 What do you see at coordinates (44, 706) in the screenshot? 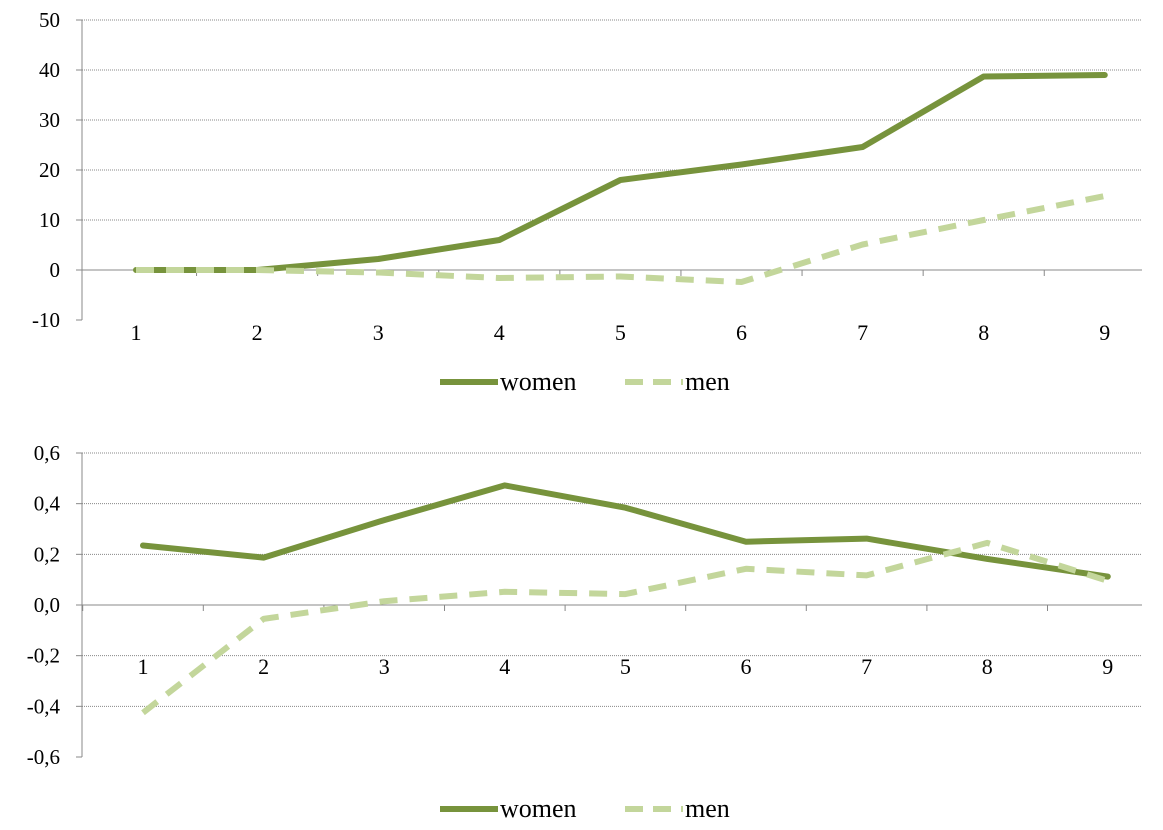
I see `y-tick-label: -0,4` at bounding box center [44, 706].